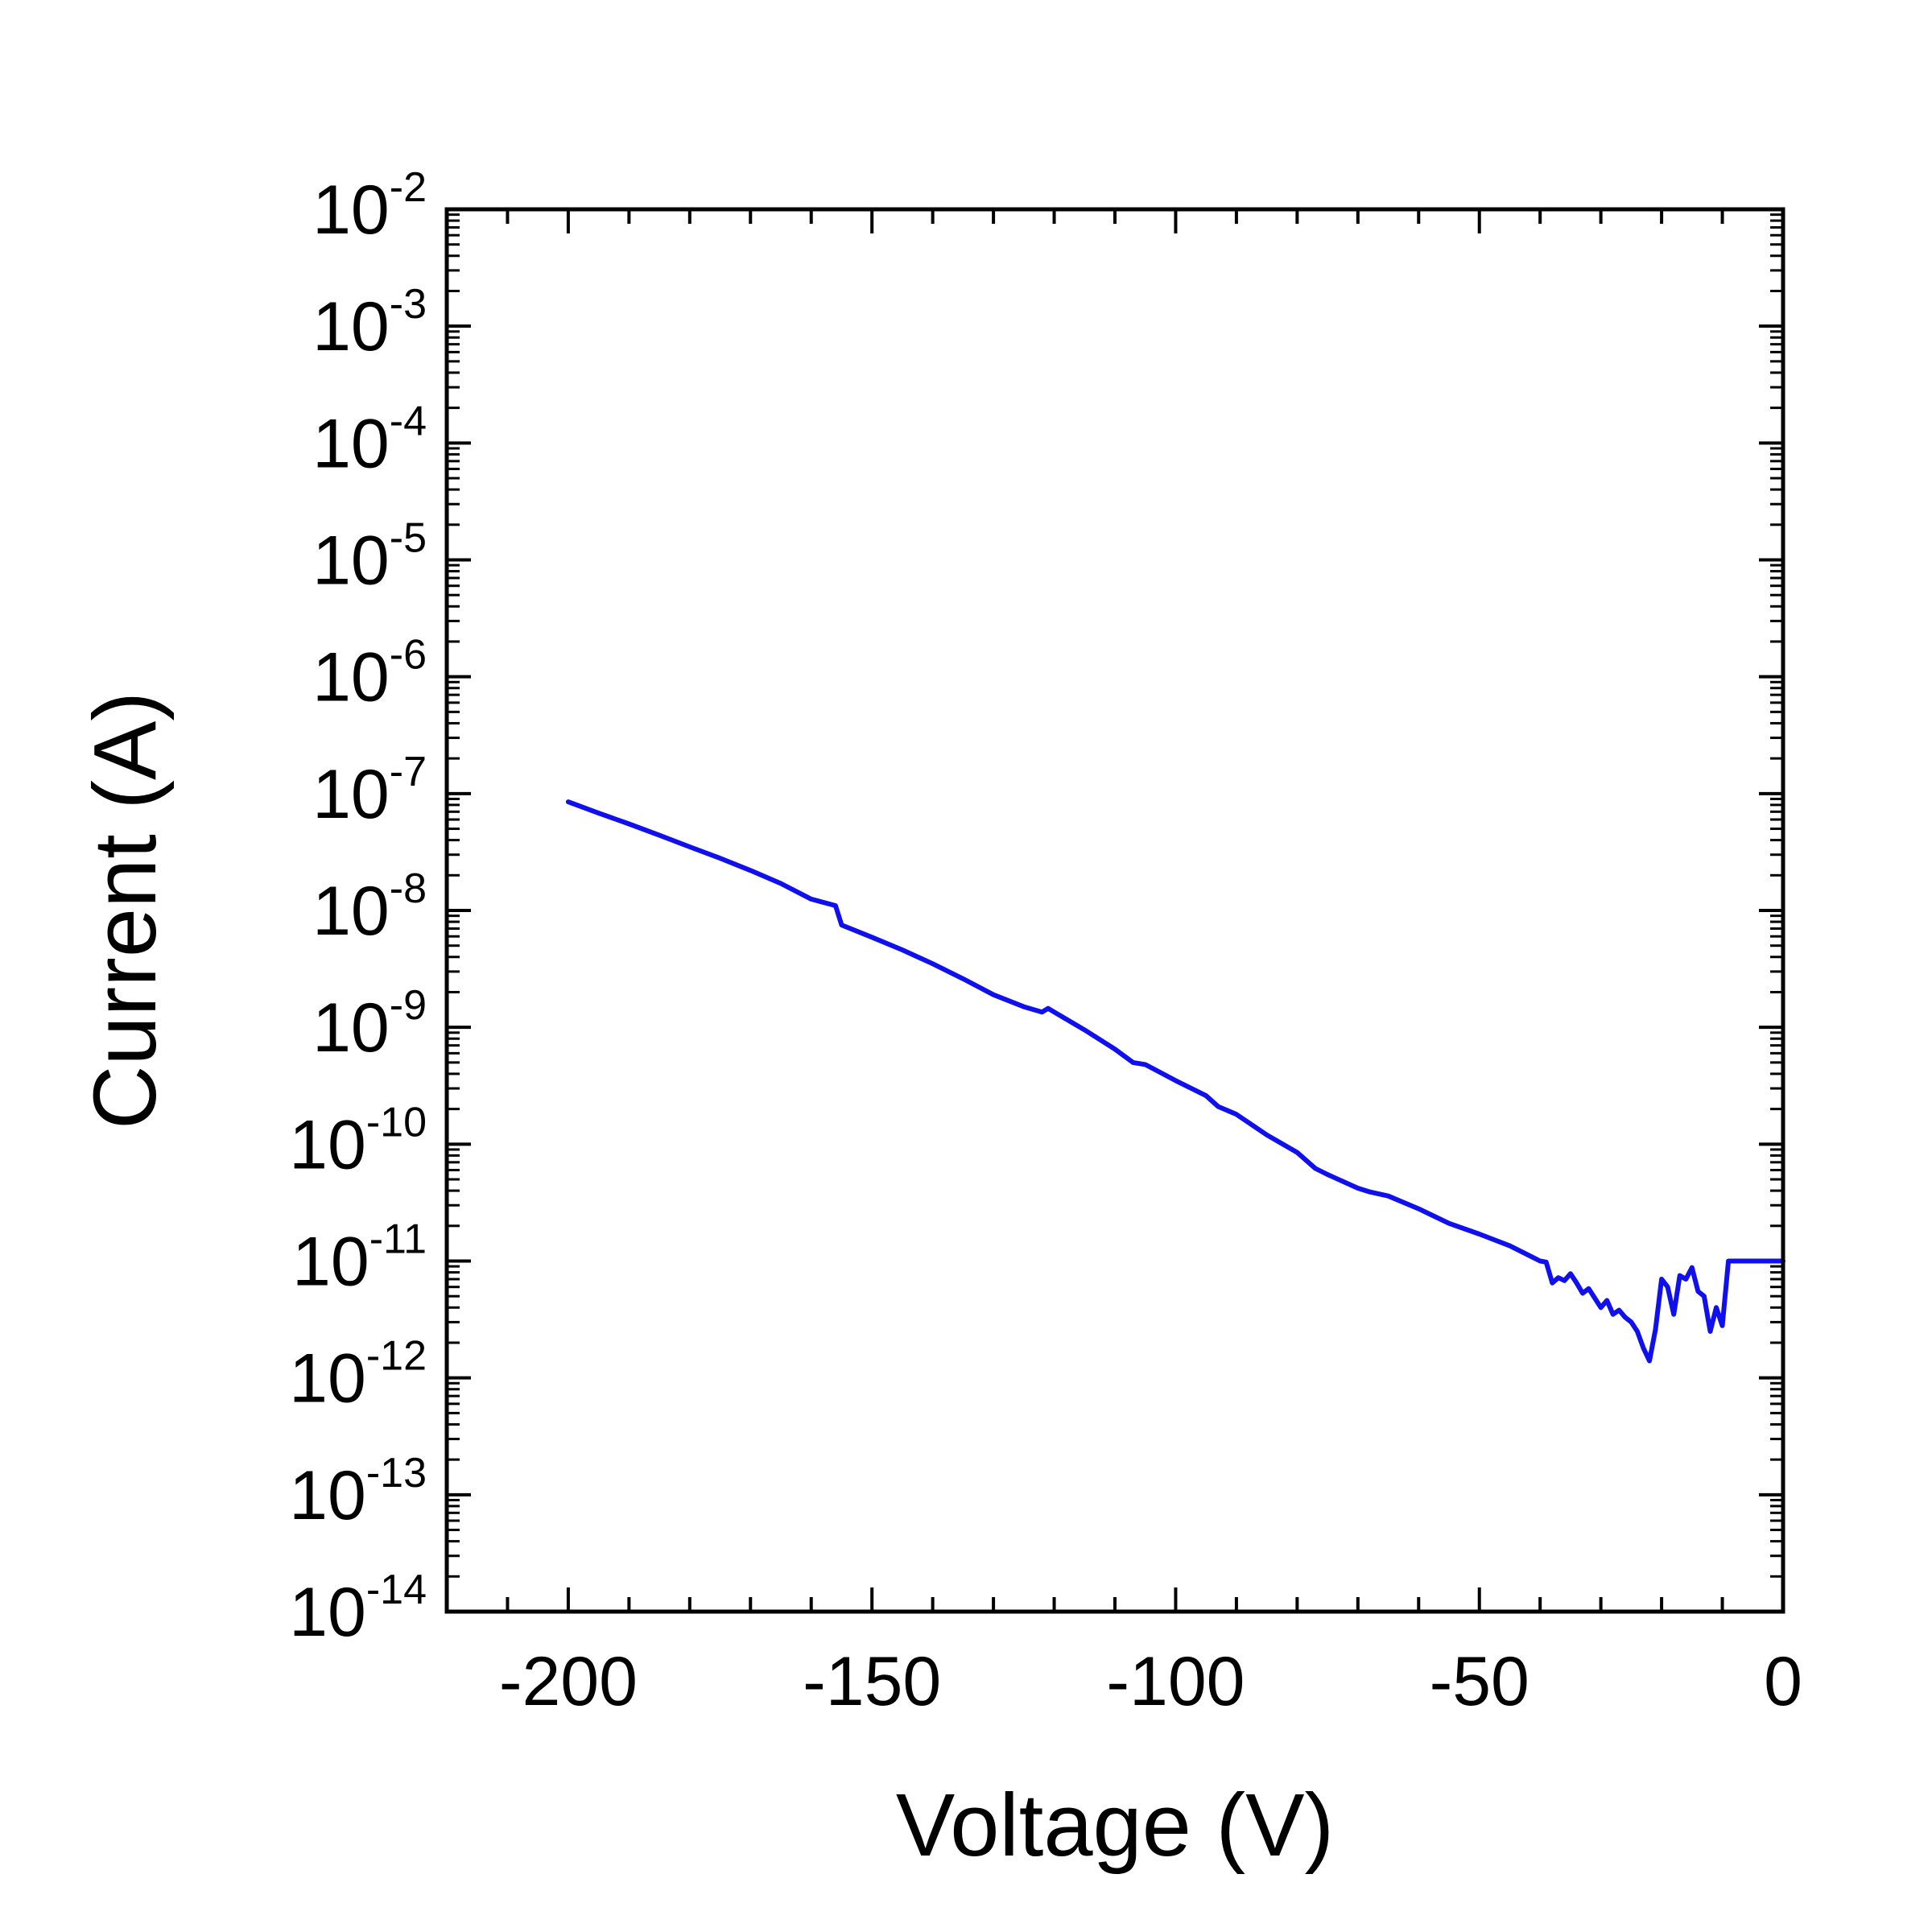 Image resolution: width=1932 pixels, height=1932 pixels. I want to click on y-tick-label: 10⁻², so click(369, 206).